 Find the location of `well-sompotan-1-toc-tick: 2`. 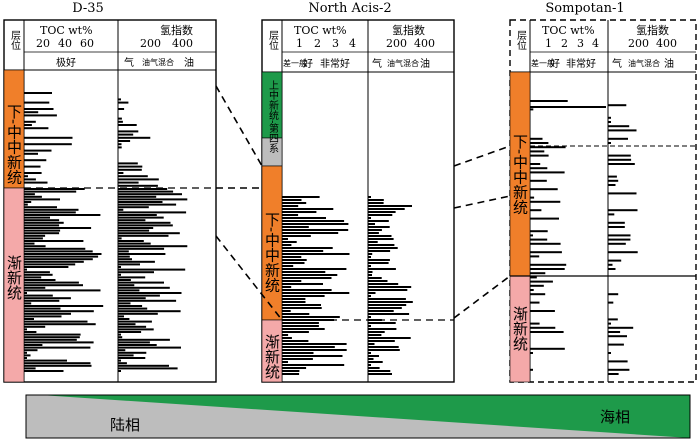

well-sompotan-1-toc-tick: 2 is located at coordinates (564, 43).